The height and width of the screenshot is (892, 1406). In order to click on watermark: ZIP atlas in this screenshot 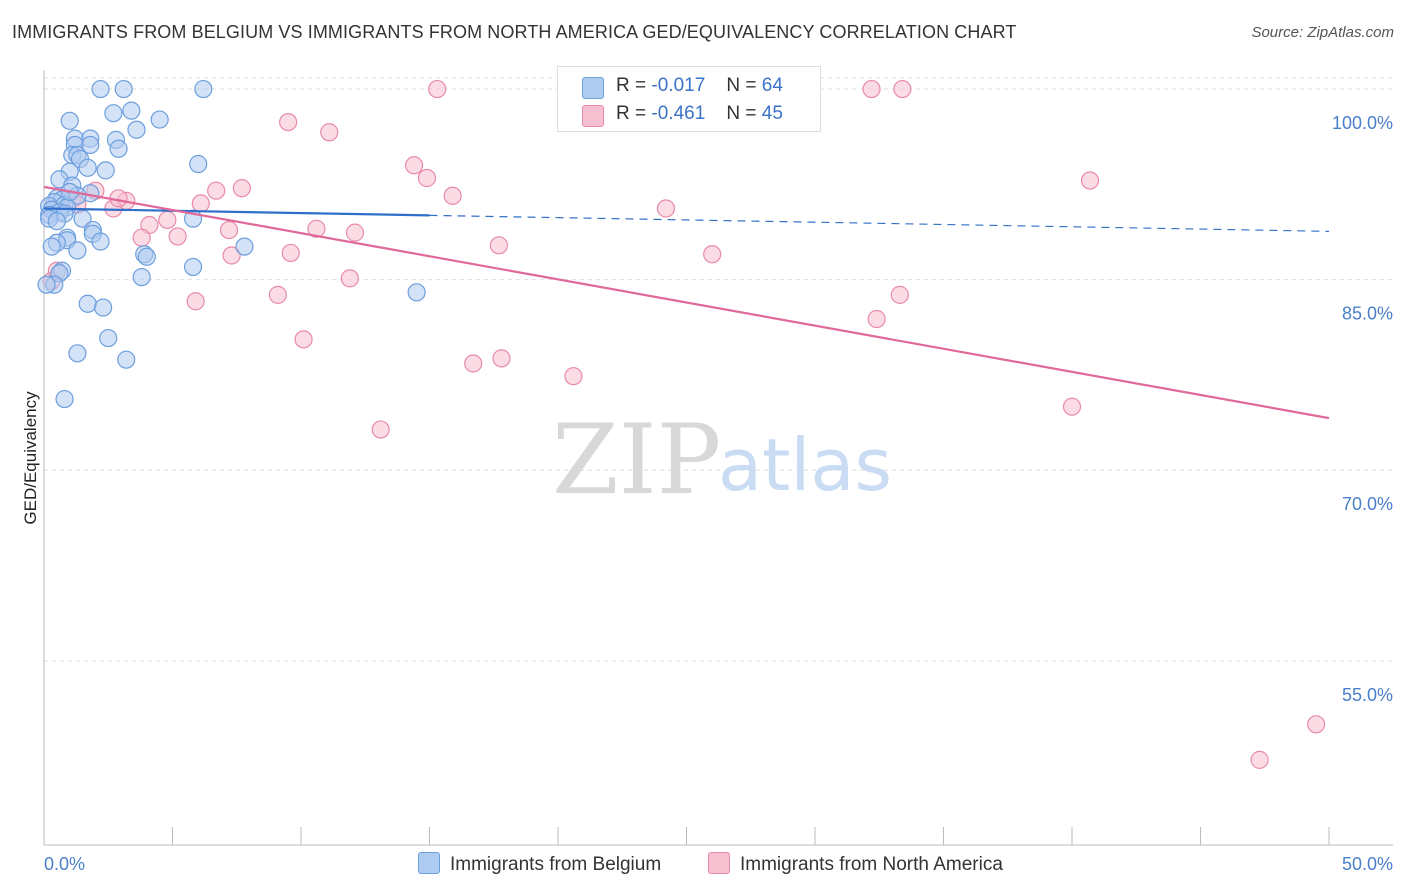, I will do `click(722, 460)`.